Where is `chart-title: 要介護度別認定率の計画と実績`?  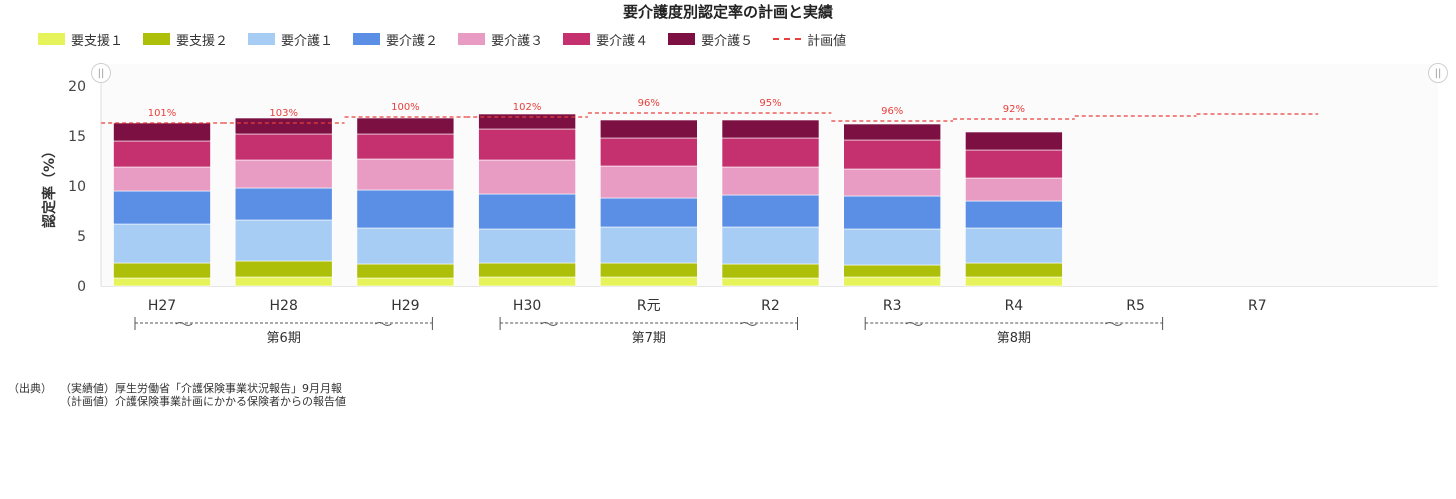
chart-title: 要介護度別認定率の計画と実績 is located at coordinates (727, 12).